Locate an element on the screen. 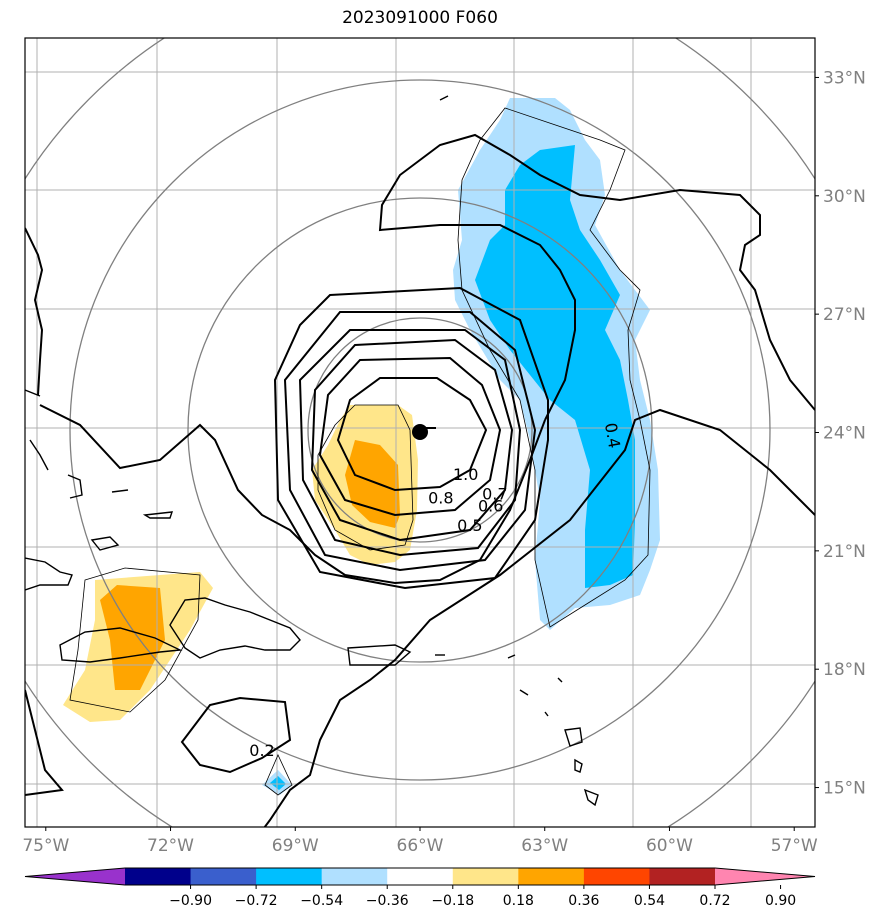 This screenshot has width=886, height=924. colorbar-tick-label: −0.36 is located at coordinates (387, 901).